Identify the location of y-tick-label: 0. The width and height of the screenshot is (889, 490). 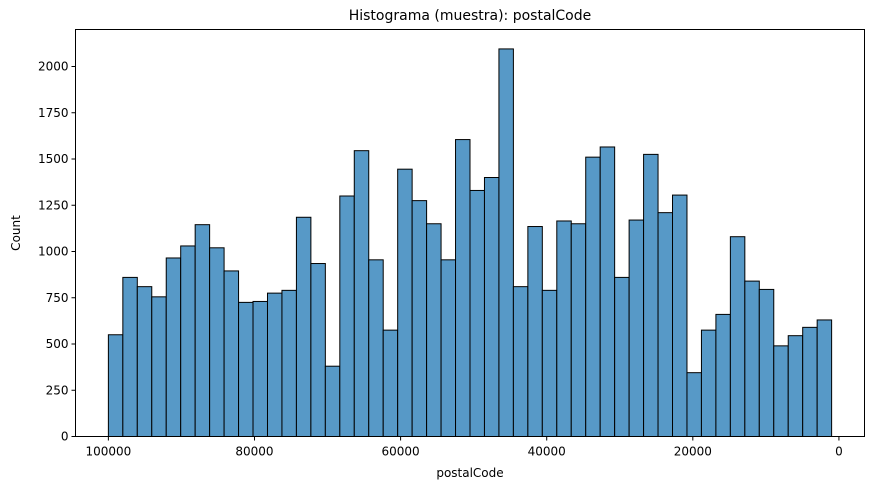
(65, 437).